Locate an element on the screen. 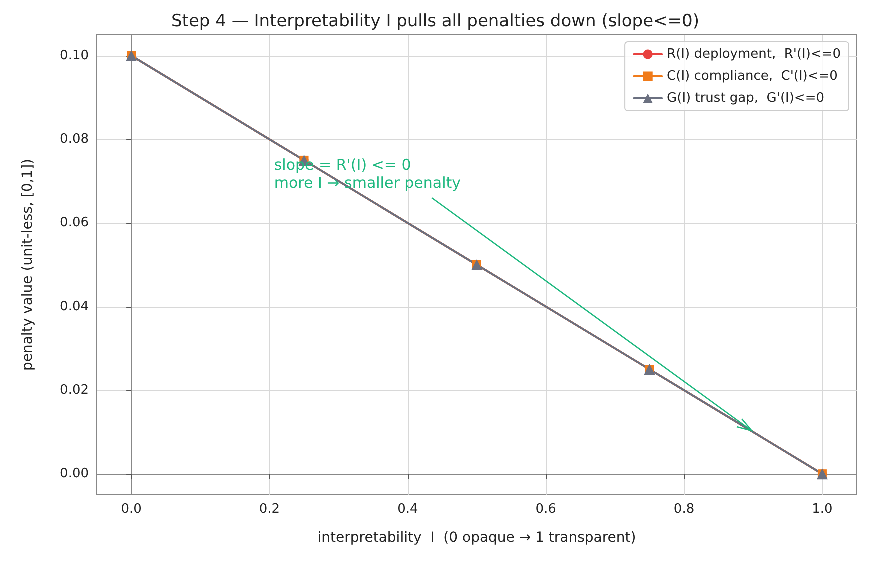 The image size is (871, 569). y-tick-label: 0.02 is located at coordinates (74, 390).